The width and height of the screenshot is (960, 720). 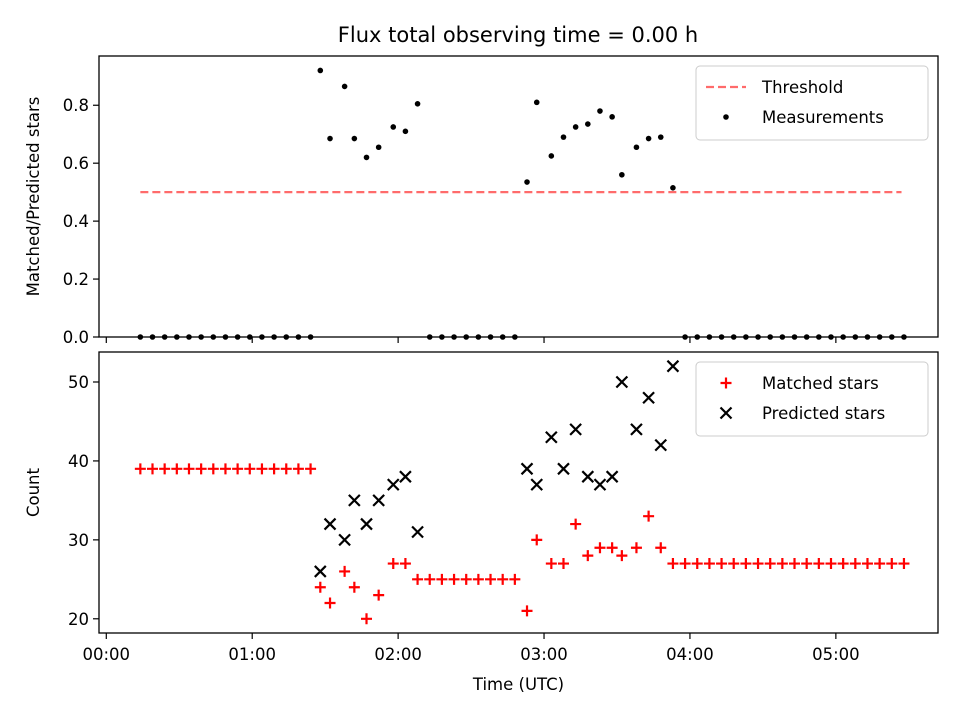 What do you see at coordinates (78, 619) in the screenshot?
I see `y-tick-label: 20` at bounding box center [78, 619].